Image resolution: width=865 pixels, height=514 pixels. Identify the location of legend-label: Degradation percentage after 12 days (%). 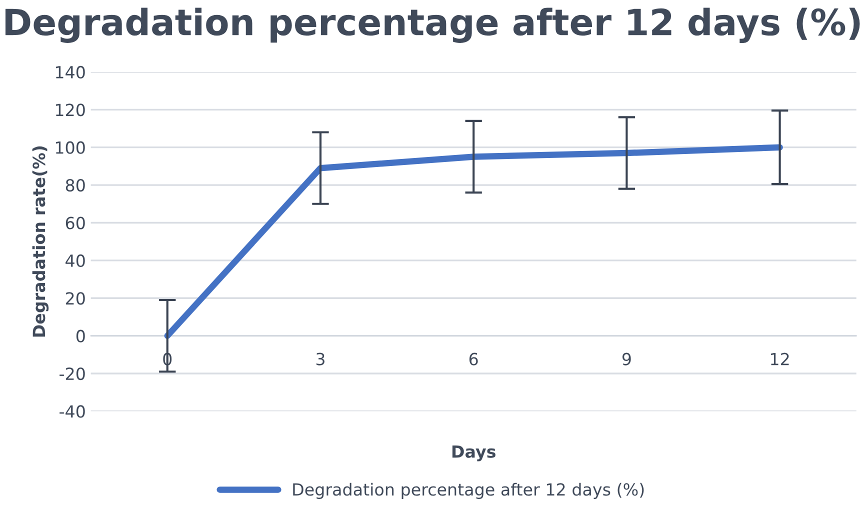
(468, 490).